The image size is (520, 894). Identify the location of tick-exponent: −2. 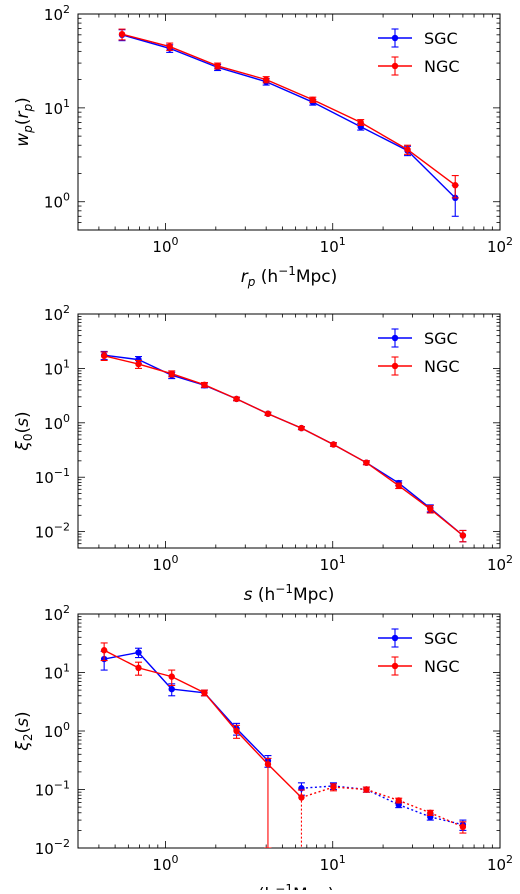
(62, 843).